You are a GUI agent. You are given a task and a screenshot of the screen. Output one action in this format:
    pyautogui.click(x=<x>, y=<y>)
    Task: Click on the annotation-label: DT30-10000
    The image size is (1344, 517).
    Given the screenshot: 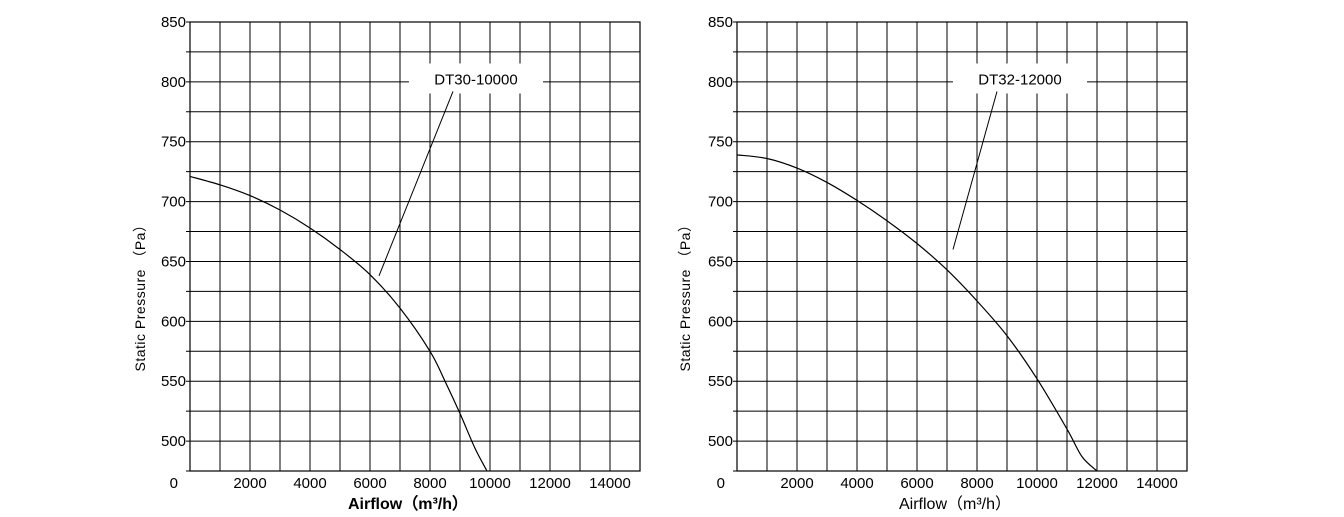 What is the action you would take?
    pyautogui.click(x=475, y=79)
    